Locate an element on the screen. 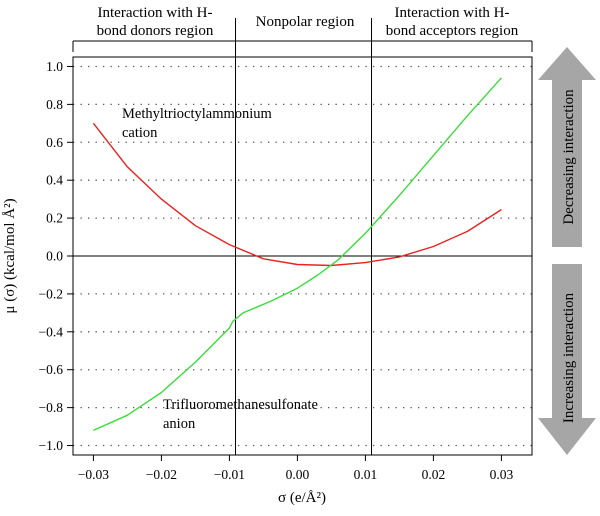 This screenshot has width=600, height=516. y-tick-label: 0.4 is located at coordinates (54, 180).